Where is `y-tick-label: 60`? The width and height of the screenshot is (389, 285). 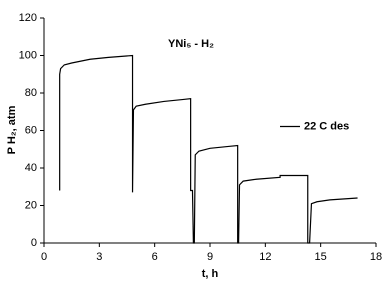 y-tick-label: 60 is located at coordinates (31, 130).